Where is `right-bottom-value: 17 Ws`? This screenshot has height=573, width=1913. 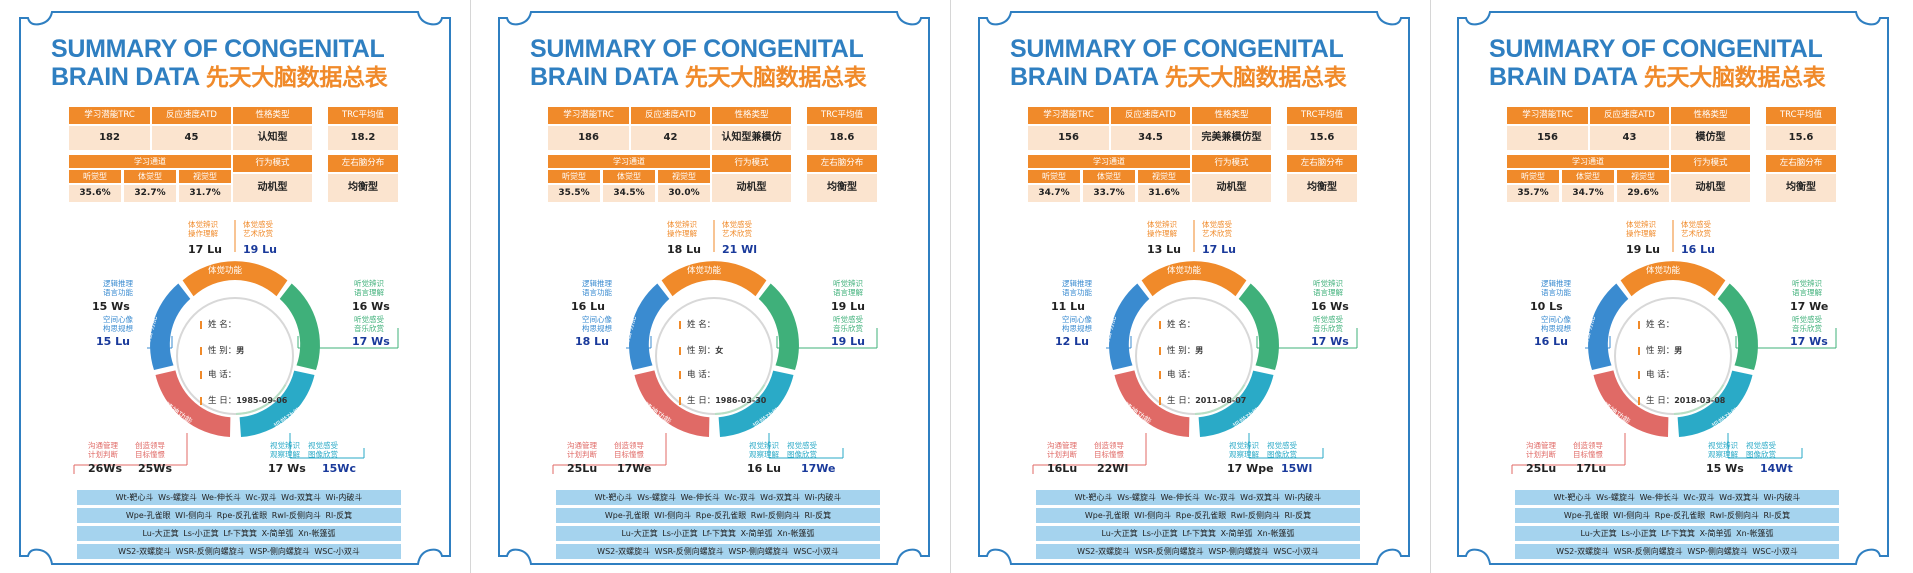 right-bottom-value: 17 Ws is located at coordinates (371, 341).